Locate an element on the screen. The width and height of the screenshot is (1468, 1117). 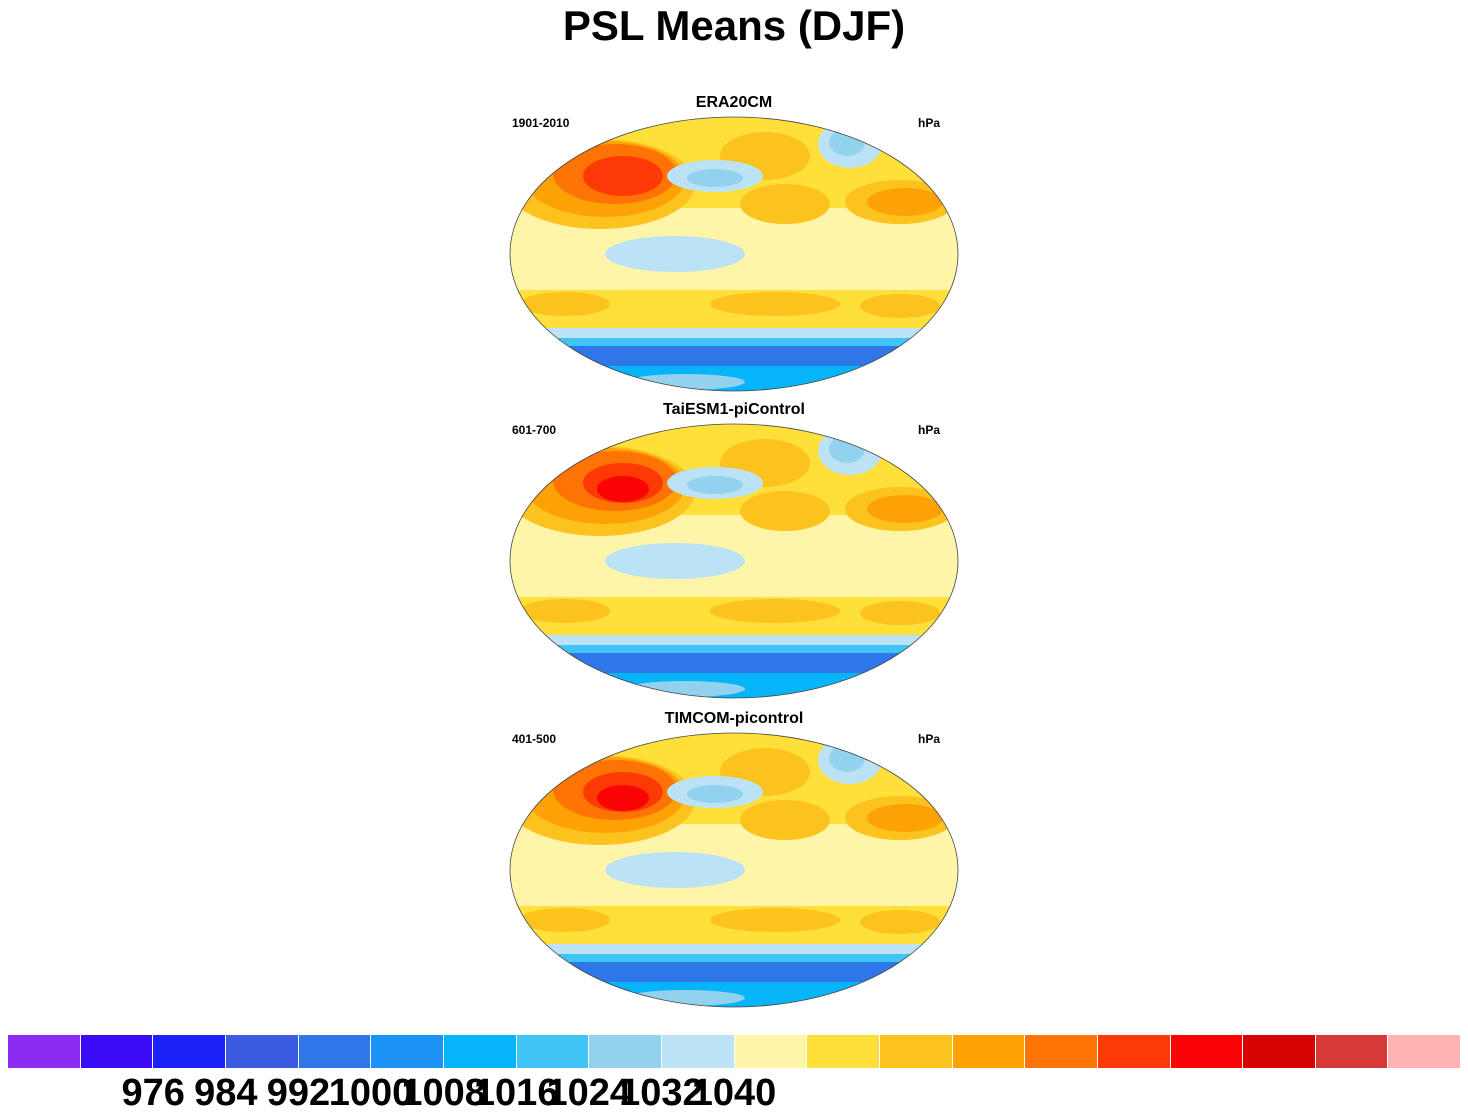
colorbar-tick-label: 976 is located at coordinates (153, 1093).